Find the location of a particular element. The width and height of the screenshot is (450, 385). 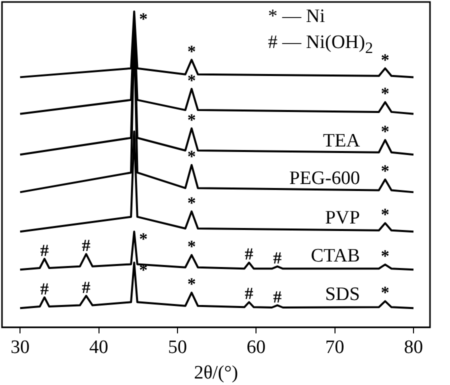

series-label: SDS is located at coordinates (342, 295).